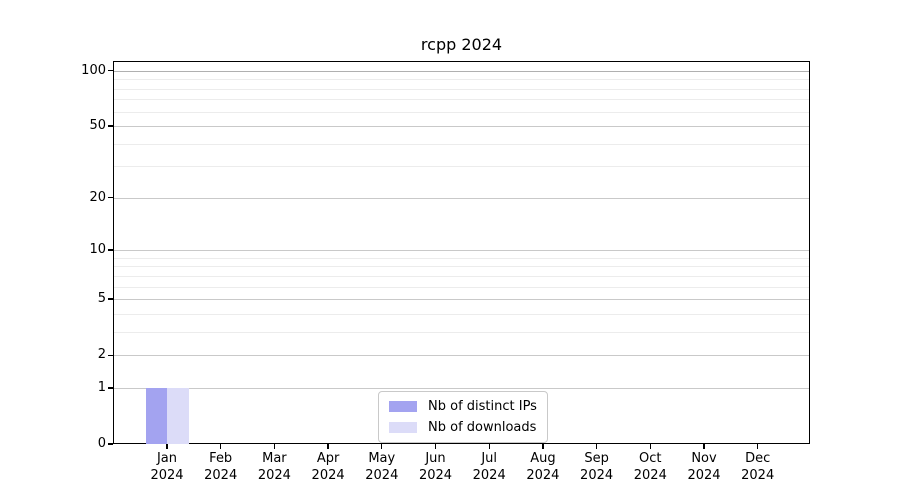 The image size is (900, 500). I want to click on bar-nb-of-downloads, so click(178, 415).